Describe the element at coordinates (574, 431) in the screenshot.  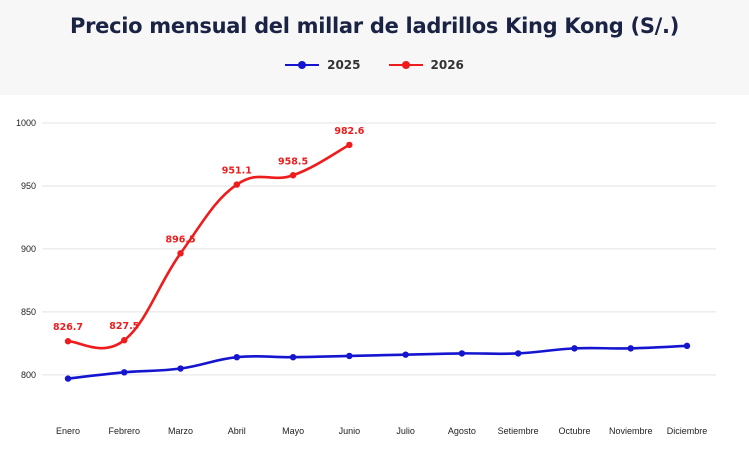
I see `x-tick-label: Octubre` at that location.